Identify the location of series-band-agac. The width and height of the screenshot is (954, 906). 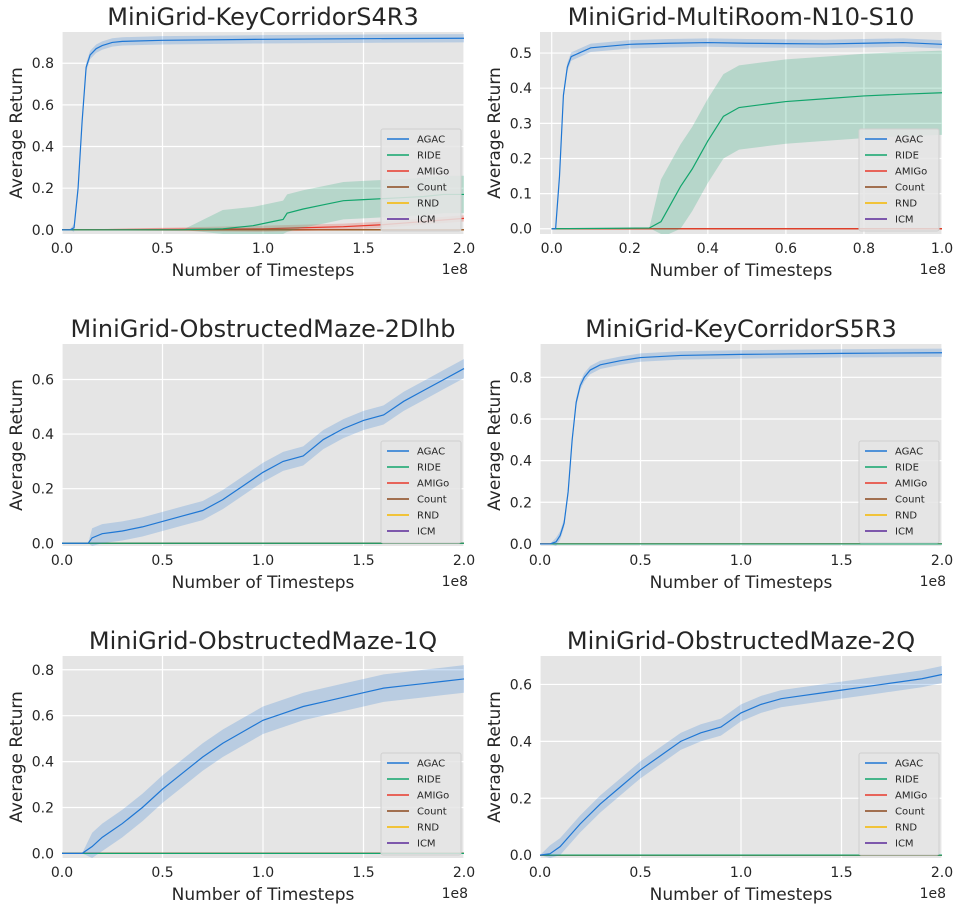
(741, 761).